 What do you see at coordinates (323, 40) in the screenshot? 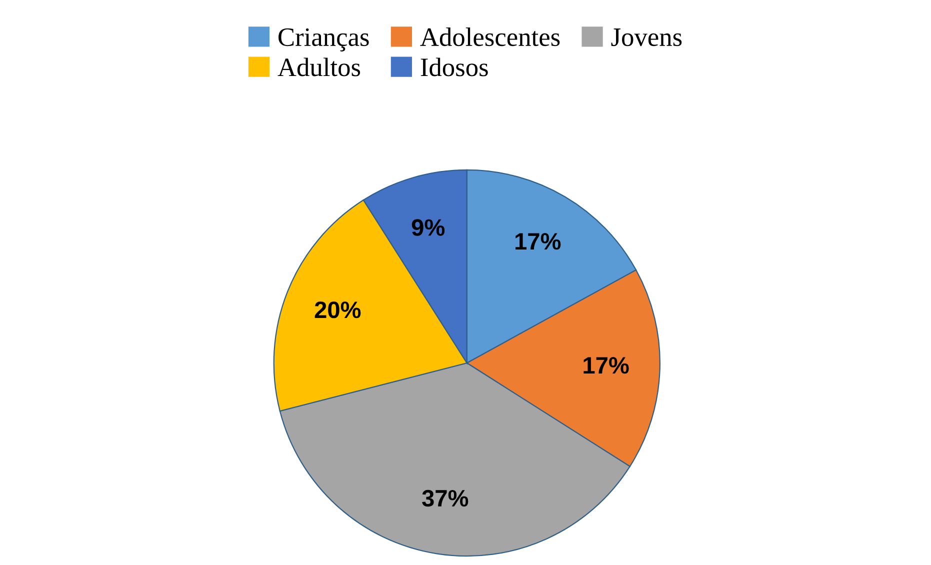
I see `legend-label: Crianças` at bounding box center [323, 40].